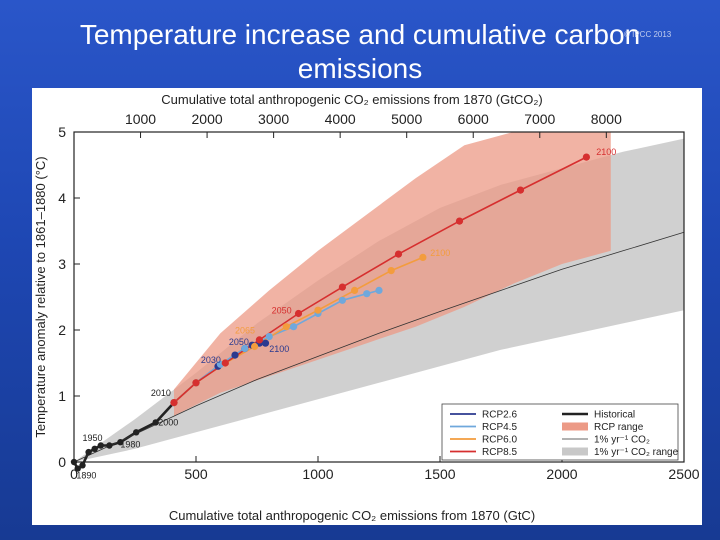 Image resolution: width=720 pixels, height=540 pixels. Describe the element at coordinates (62, 132) in the screenshot. I see `y-tick-label: 5` at that location.